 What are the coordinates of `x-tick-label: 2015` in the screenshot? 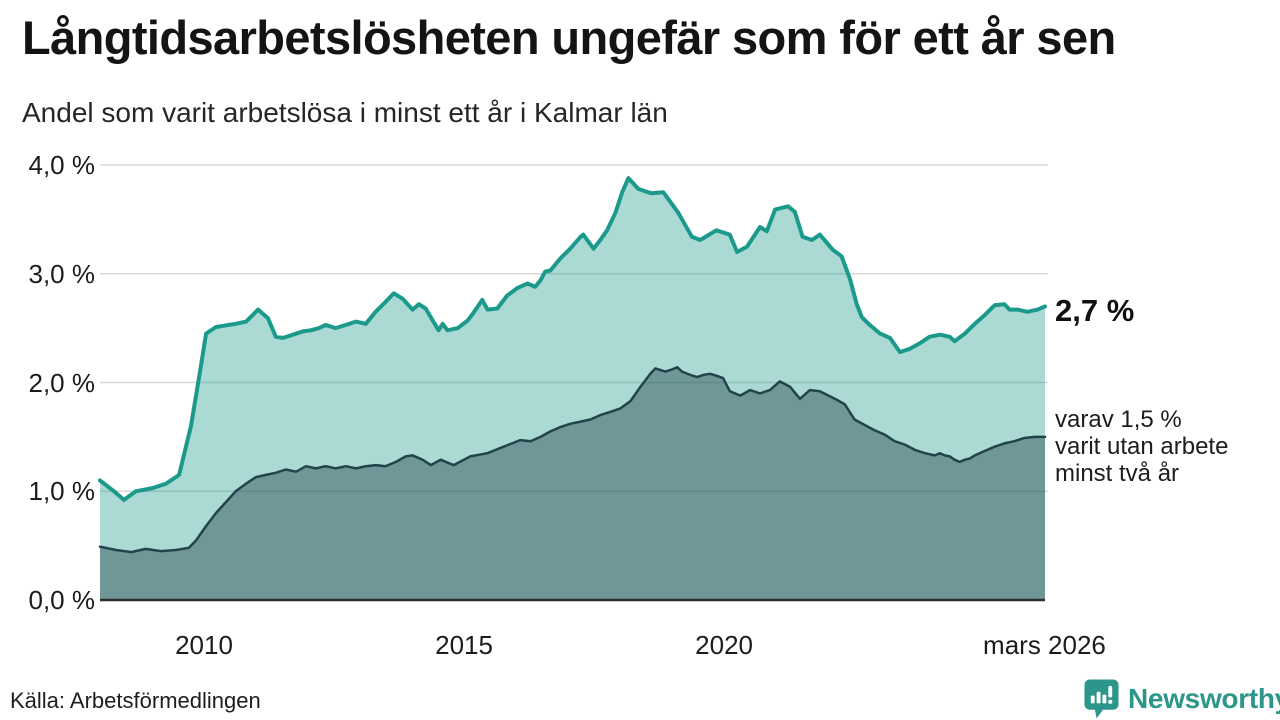 It's located at (464, 645).